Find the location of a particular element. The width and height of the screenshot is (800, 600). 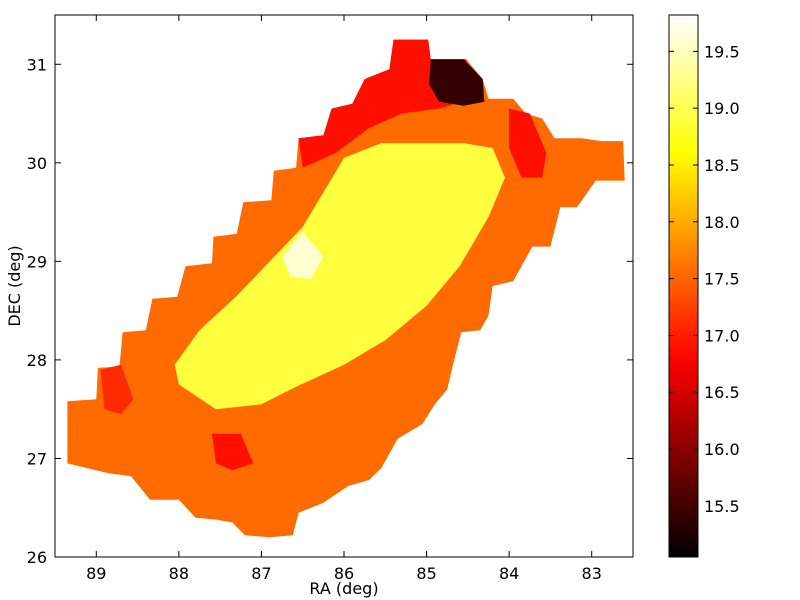

colorbar-tick-label: 19.5 is located at coordinates (722, 51).